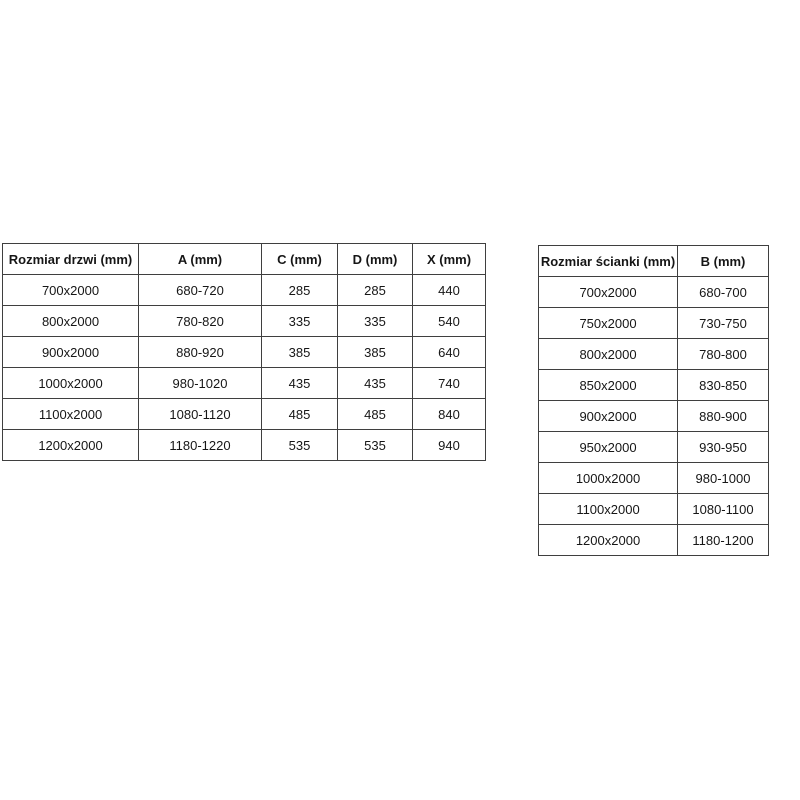 This screenshot has height=800, width=800. Describe the element at coordinates (723, 416) in the screenshot. I see `table-cell: 880-900` at that location.